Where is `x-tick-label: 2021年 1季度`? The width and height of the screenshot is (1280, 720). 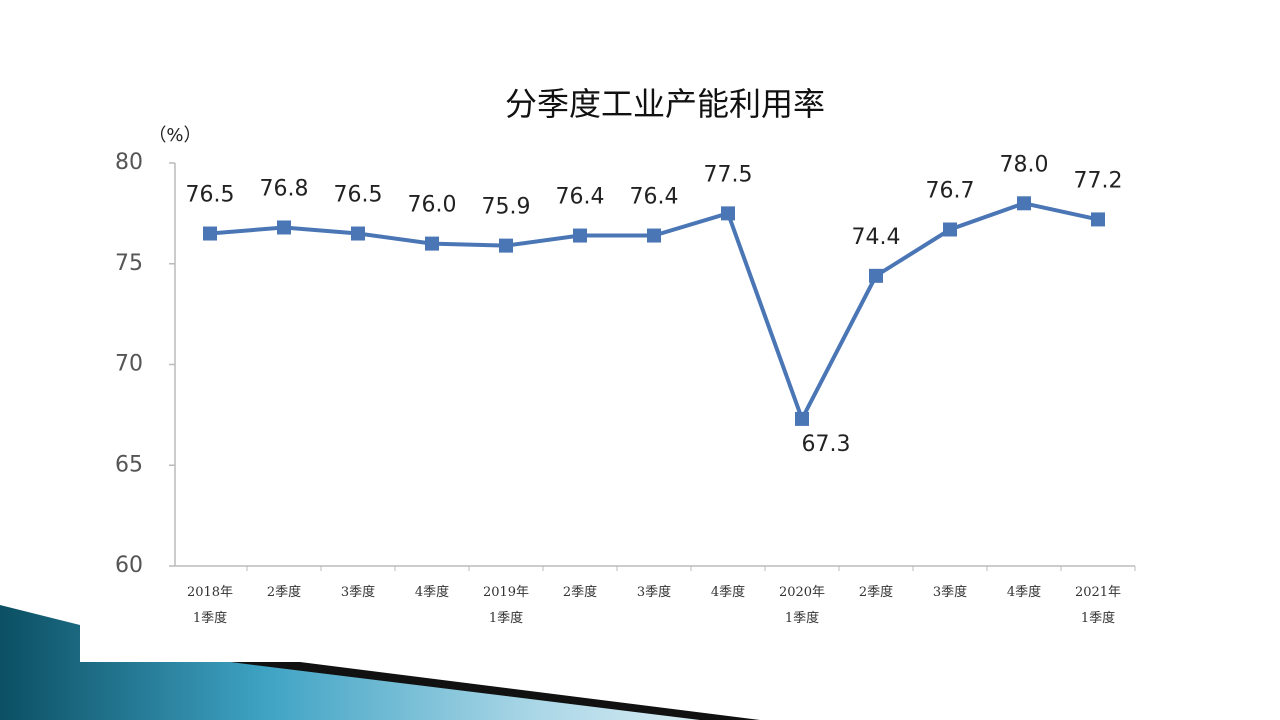 x-tick-label: 2021年 1季度 is located at coordinates (1098, 605).